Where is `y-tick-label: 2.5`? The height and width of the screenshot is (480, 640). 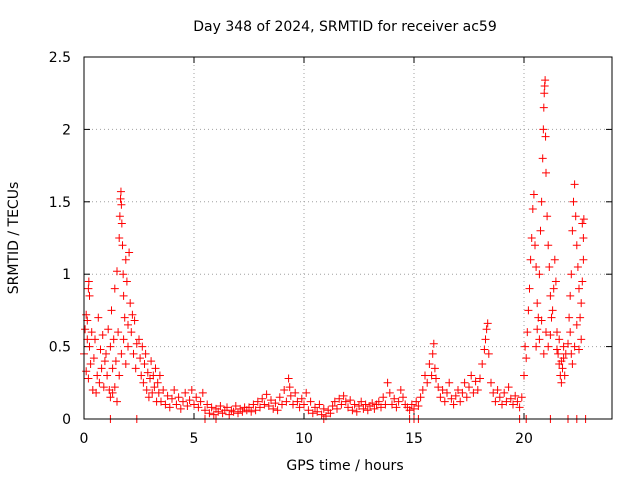
y-tick-label: 2.5 is located at coordinates (60, 58).